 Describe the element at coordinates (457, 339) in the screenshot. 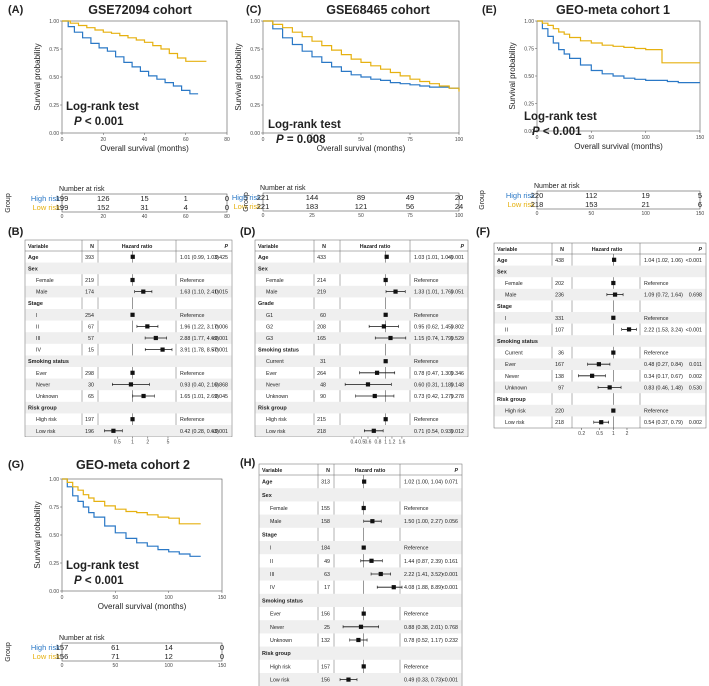

I see `row-p-value: 0.529` at that location.